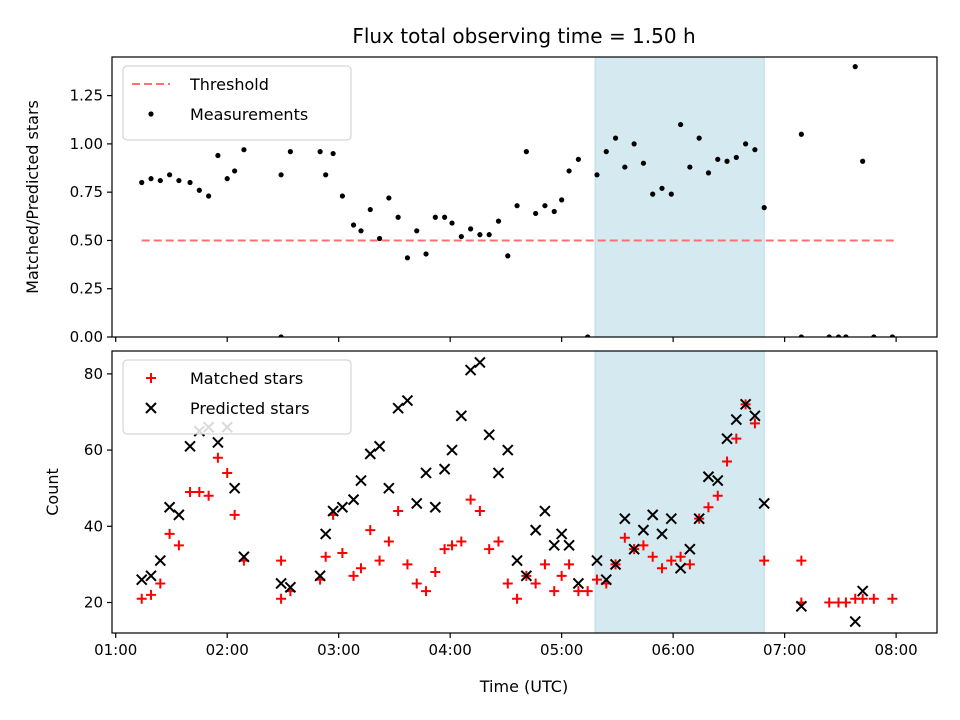  I want to click on y-axis-label: Count, so click(52, 492).